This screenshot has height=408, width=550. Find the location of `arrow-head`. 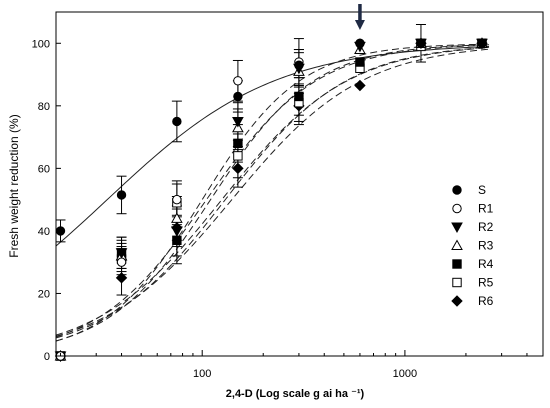

arrow-head is located at coordinates (359, 25).